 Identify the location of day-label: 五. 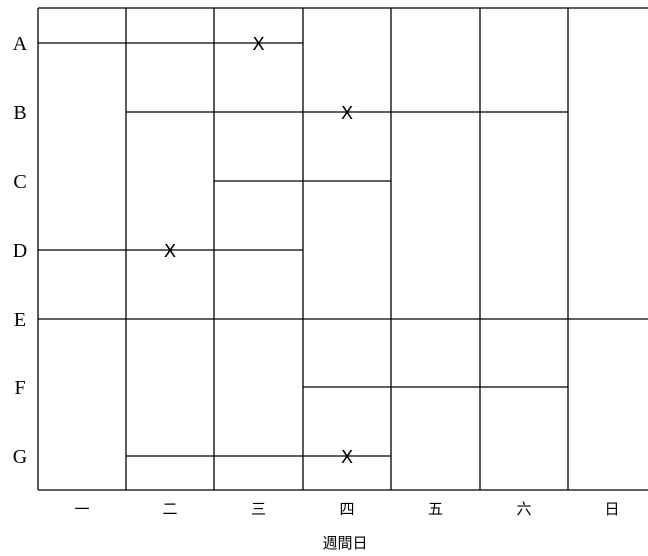
(435, 509).